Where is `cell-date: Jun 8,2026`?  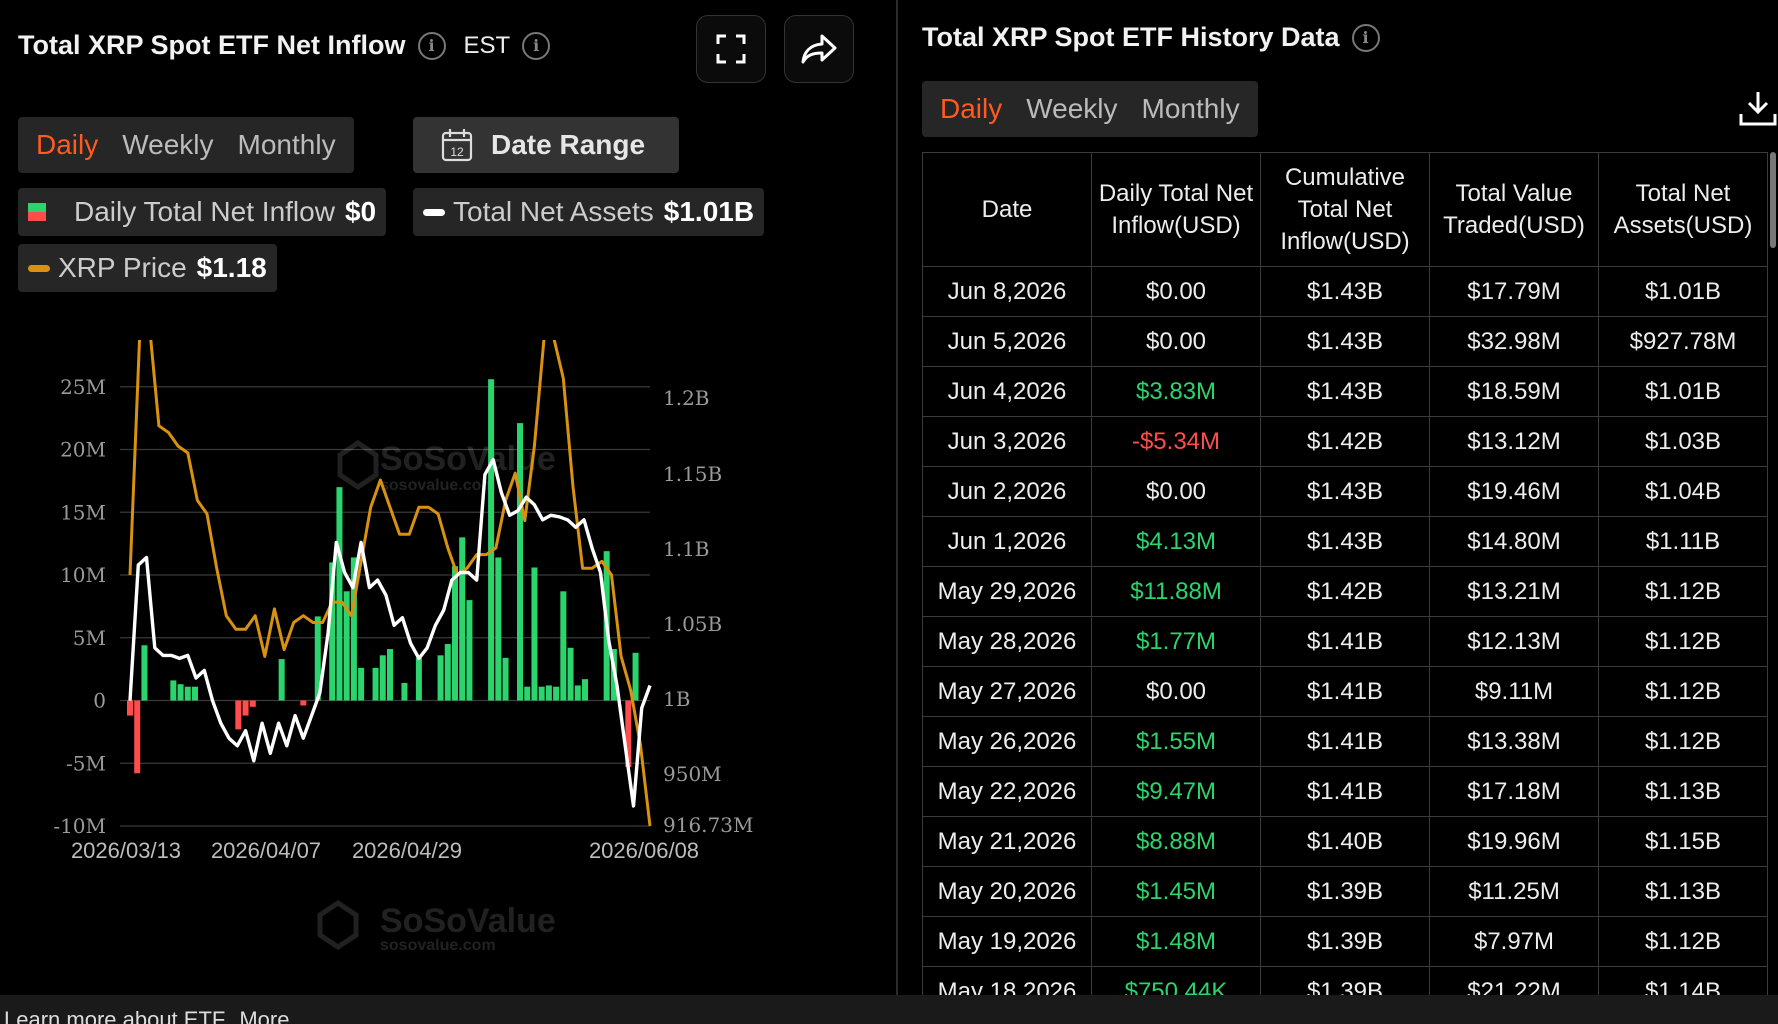
cell-date: Jun 8,2026 is located at coordinates (1007, 291).